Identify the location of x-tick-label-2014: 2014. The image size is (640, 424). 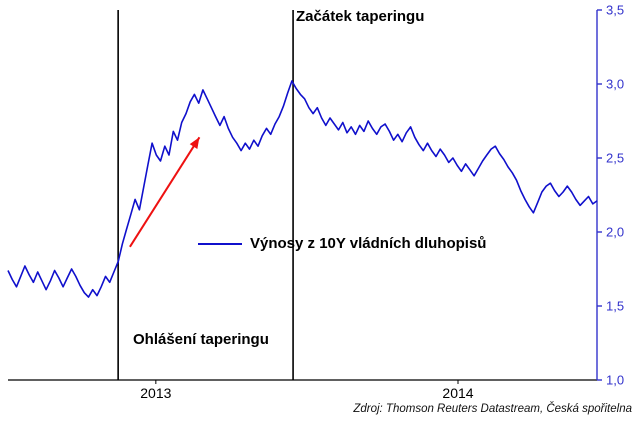
(457, 393).